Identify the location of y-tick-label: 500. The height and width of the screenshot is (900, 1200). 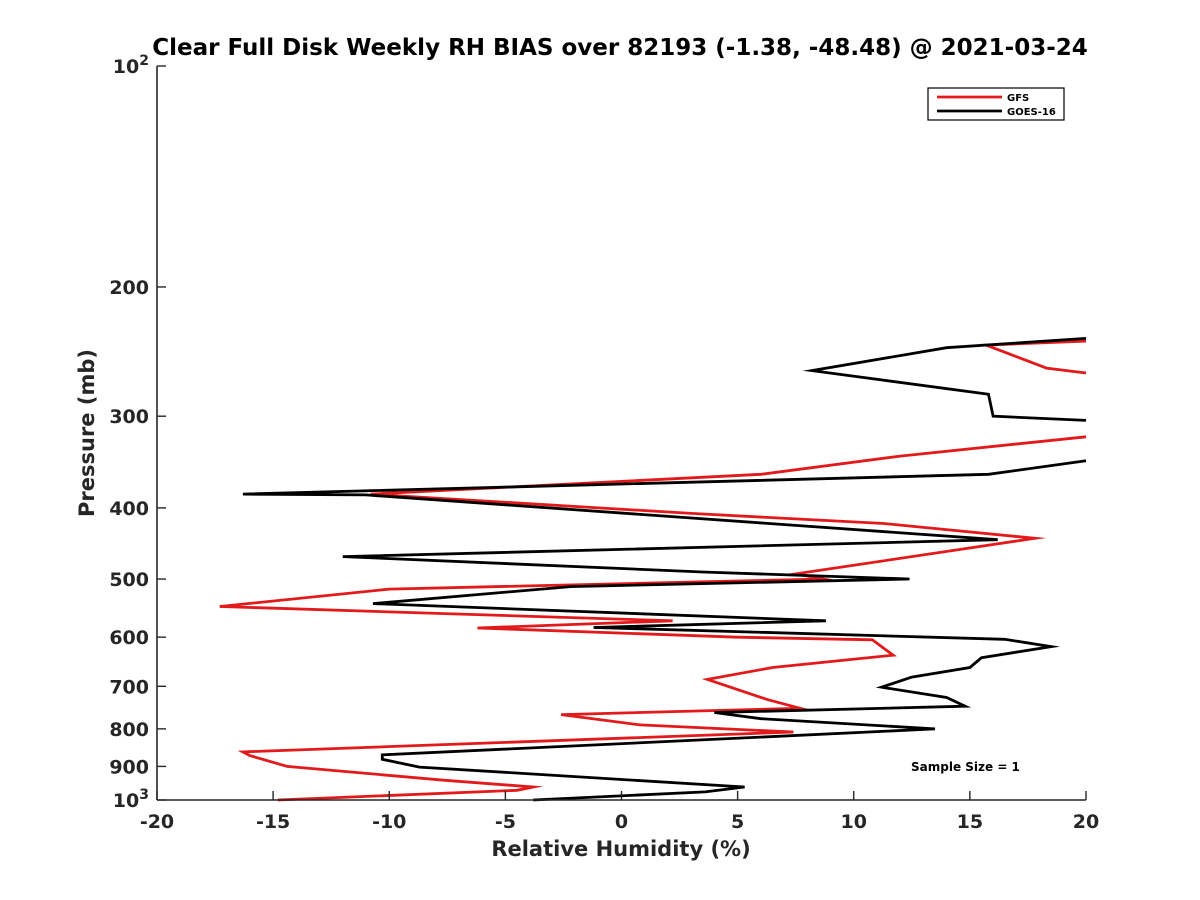
(129, 580).